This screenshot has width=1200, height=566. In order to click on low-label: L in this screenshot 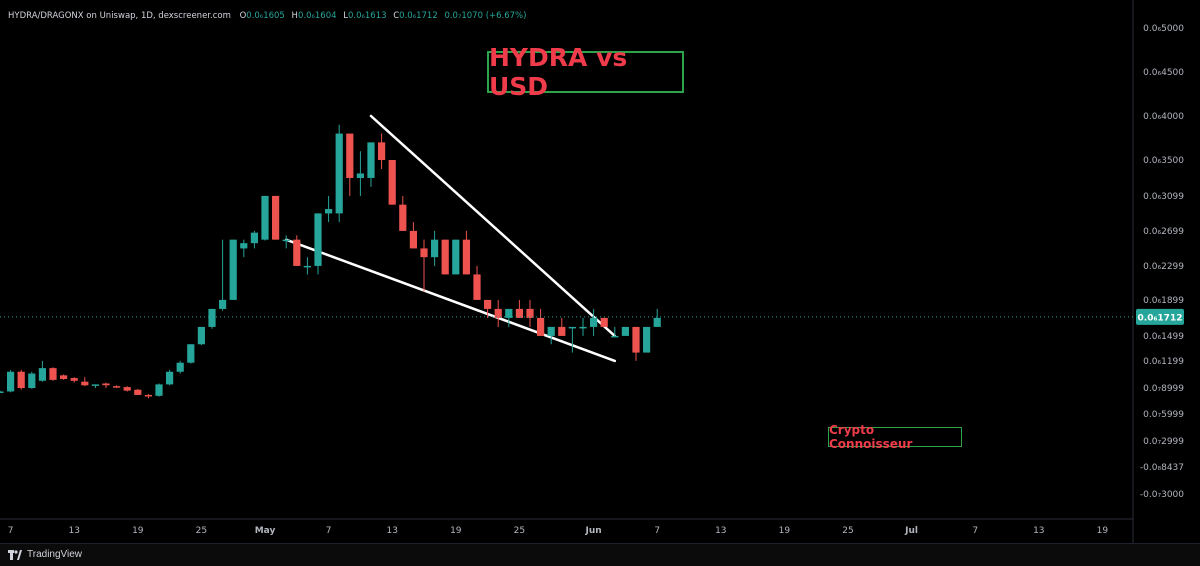, I will do `click(345, 16)`.